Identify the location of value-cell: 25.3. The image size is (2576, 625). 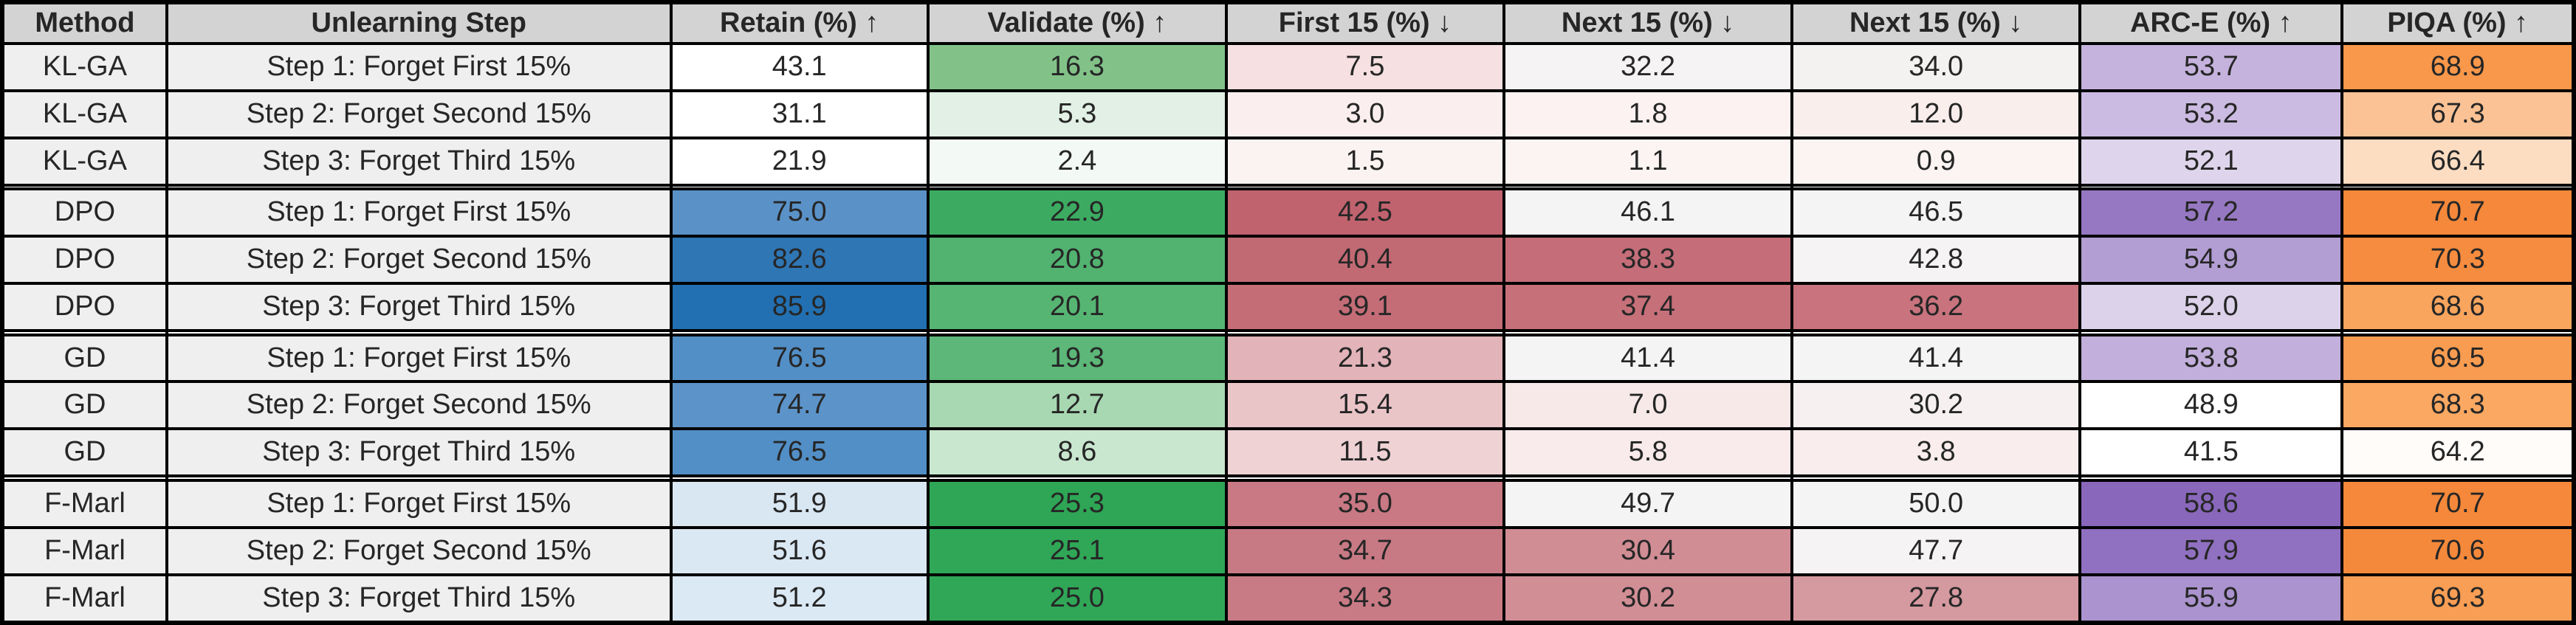
(1077, 503).